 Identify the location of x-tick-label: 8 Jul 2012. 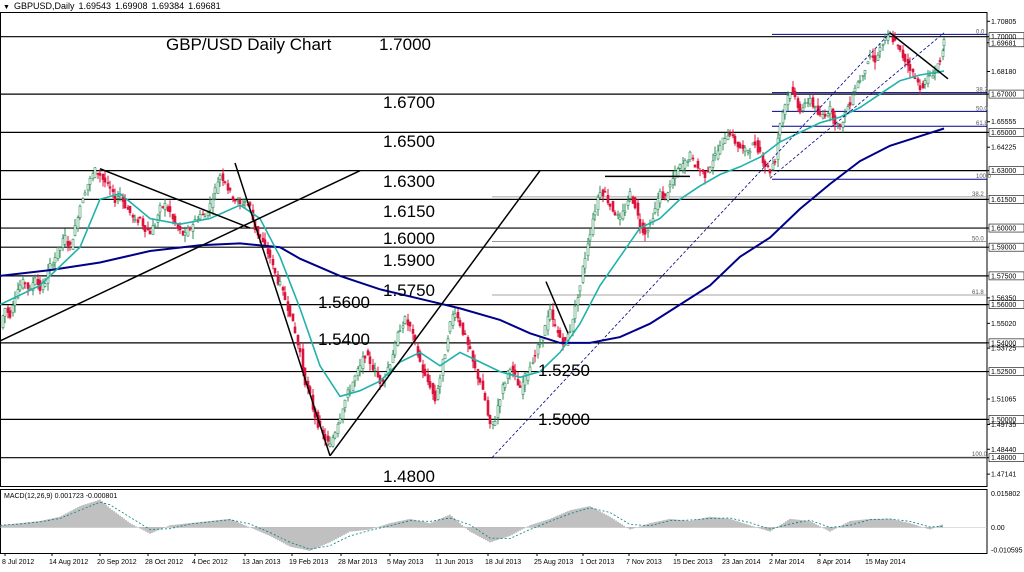
(18, 562).